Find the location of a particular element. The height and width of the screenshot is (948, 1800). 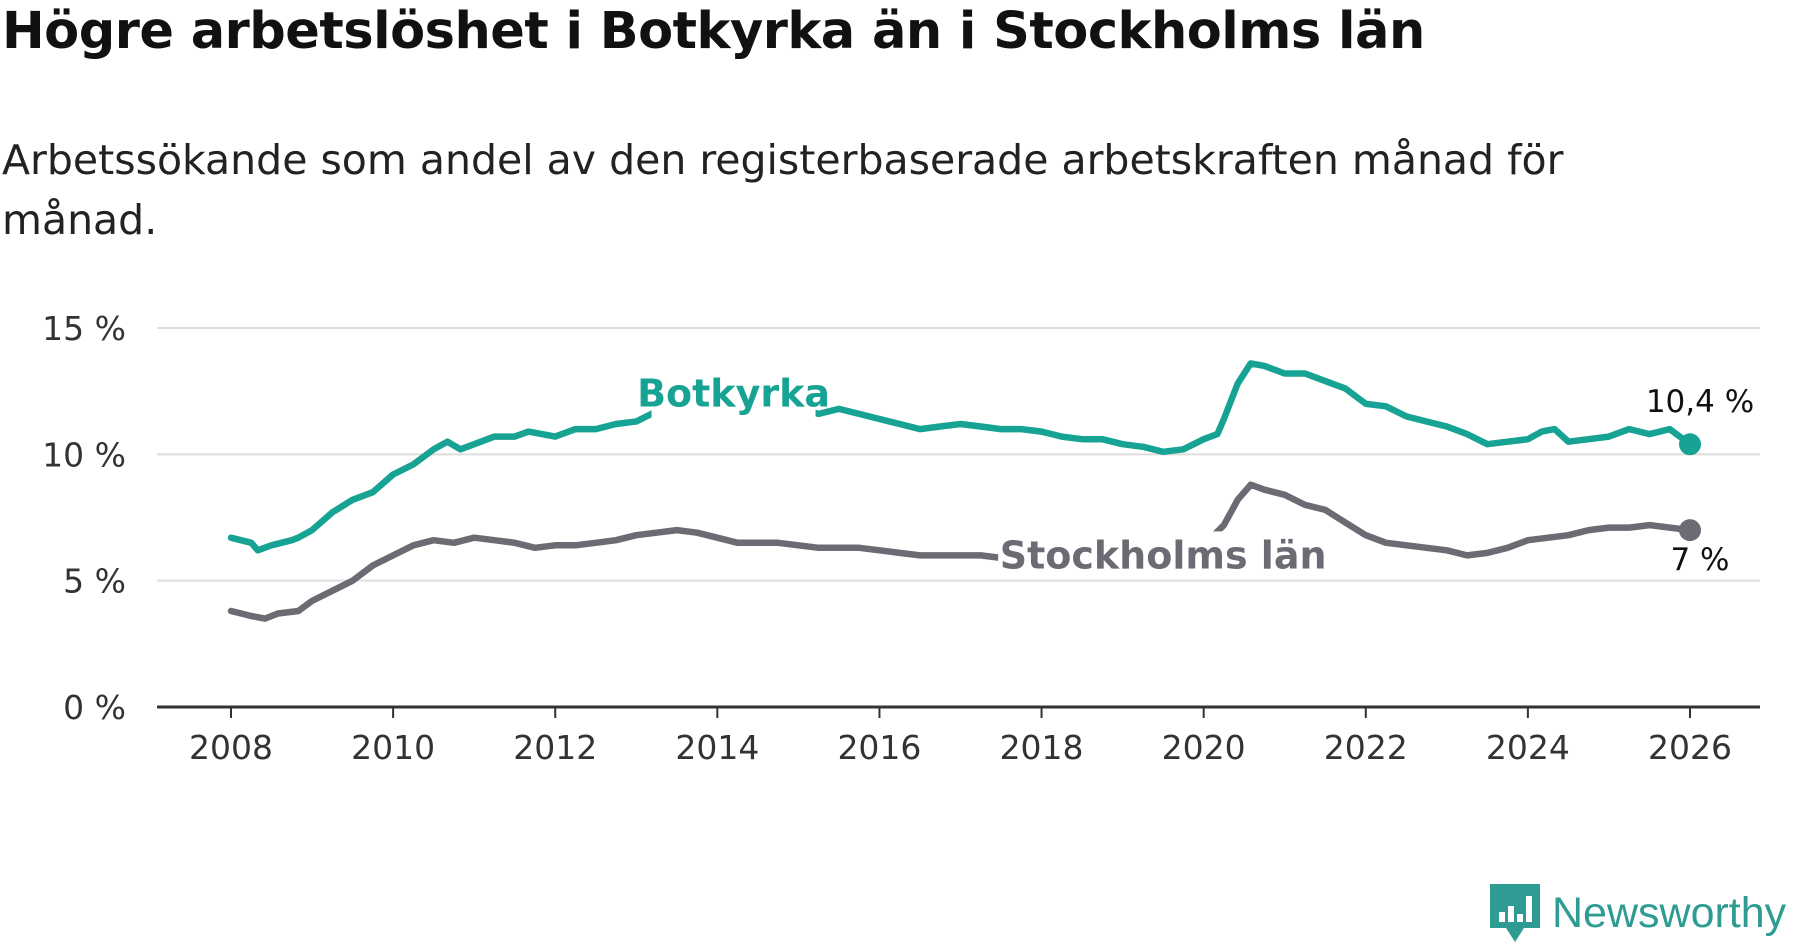

x-tick-label: 2018 is located at coordinates (1042, 747).